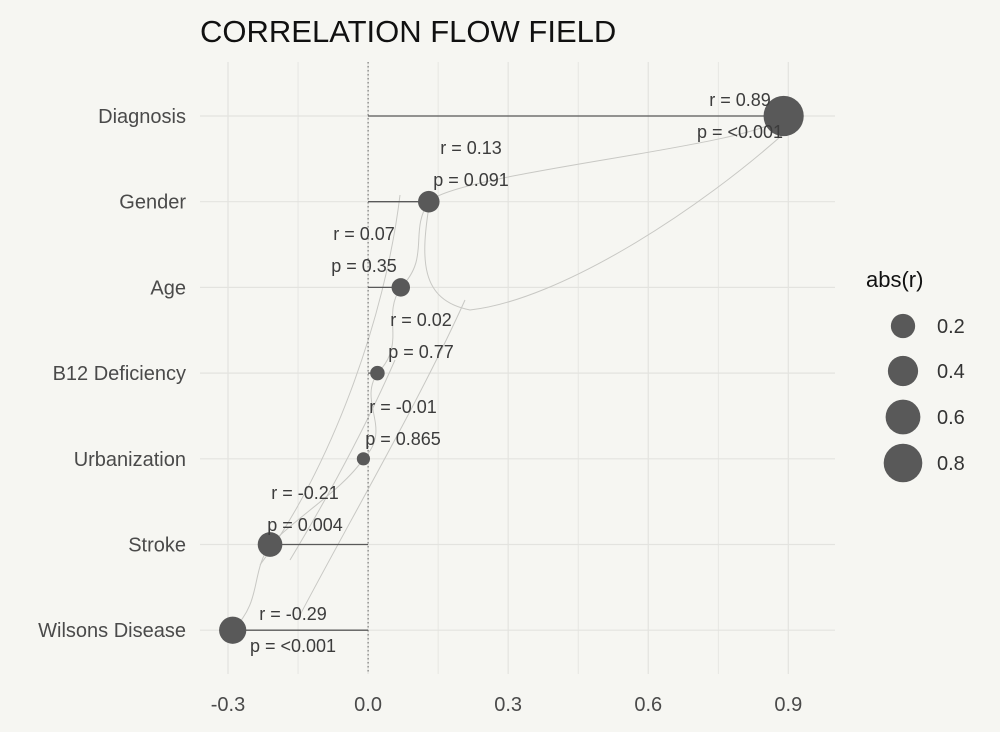 Image resolution: width=1000 pixels, height=732 pixels. I want to click on x-tick-label: 0.3, so click(508, 705).